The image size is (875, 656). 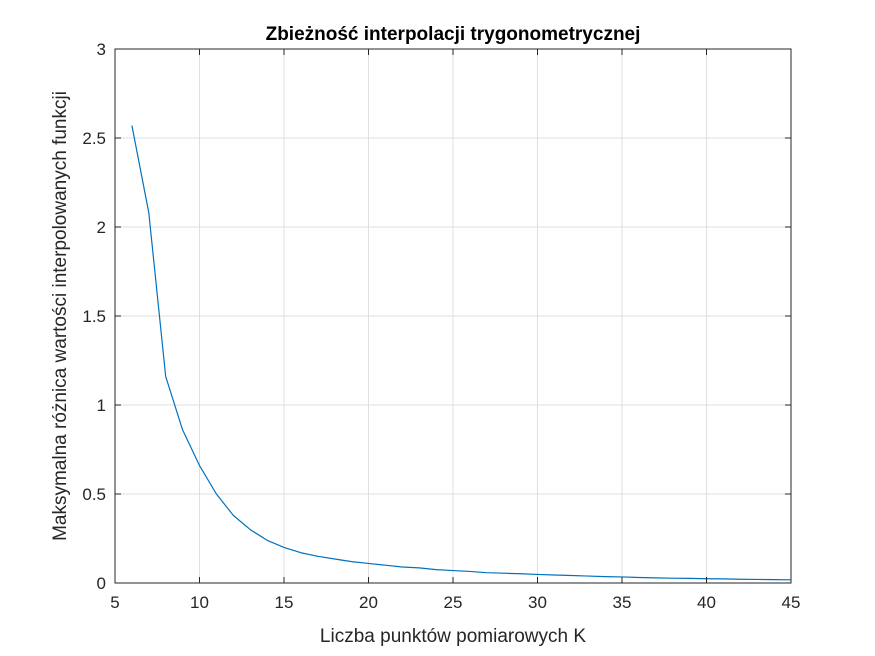 What do you see at coordinates (284, 602) in the screenshot?
I see `x-tick-label: 15` at bounding box center [284, 602].